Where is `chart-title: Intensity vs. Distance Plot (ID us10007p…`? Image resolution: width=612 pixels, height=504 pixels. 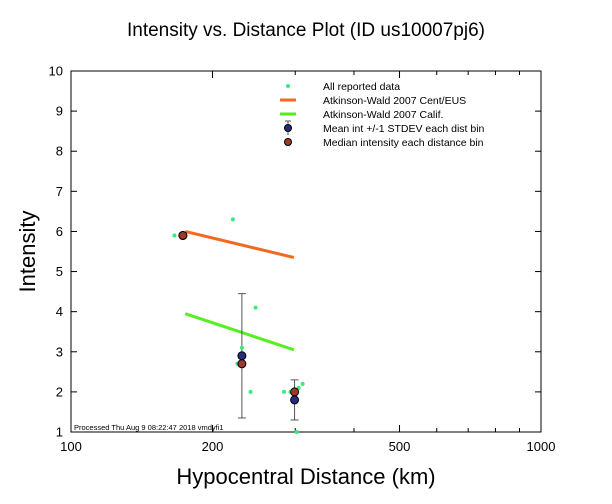 chart-title: Intensity vs. Distance Plot (ID us10007p… is located at coordinates (306, 30).